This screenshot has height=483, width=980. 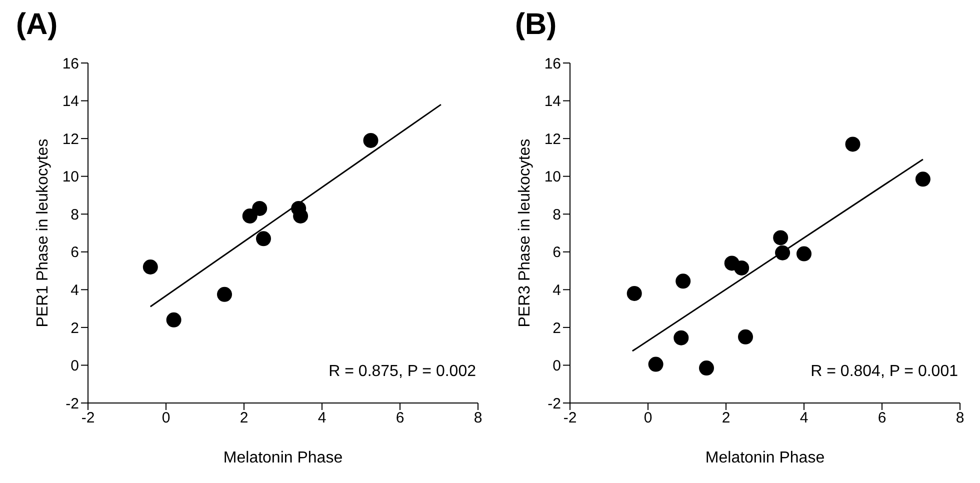 I want to click on annotation: R = 0.875, P = 0.002, so click(x=402, y=372).